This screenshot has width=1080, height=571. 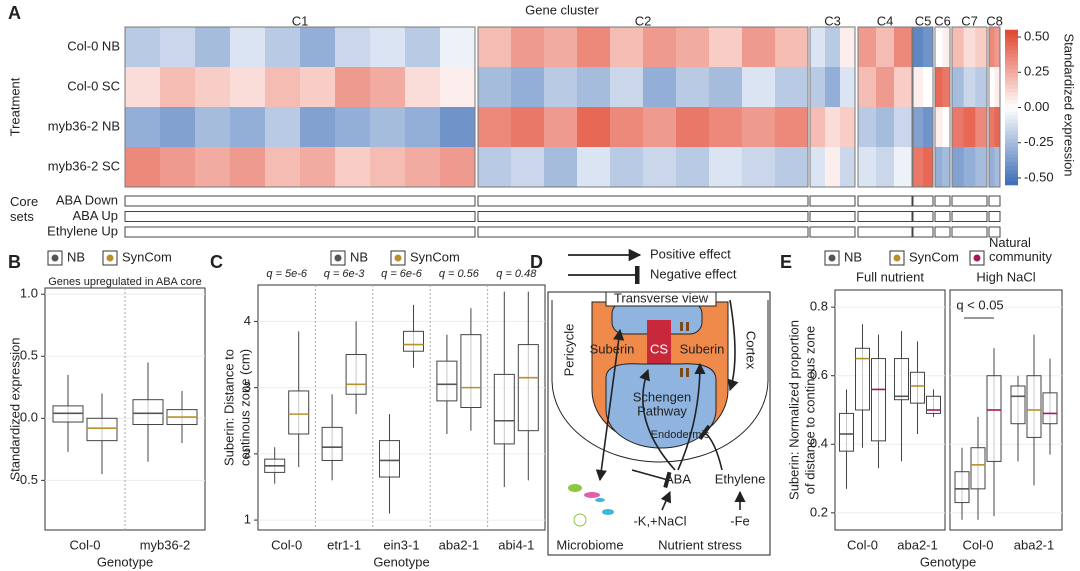 I want to click on y-tick-label: 0.5, so click(x=29, y=355).